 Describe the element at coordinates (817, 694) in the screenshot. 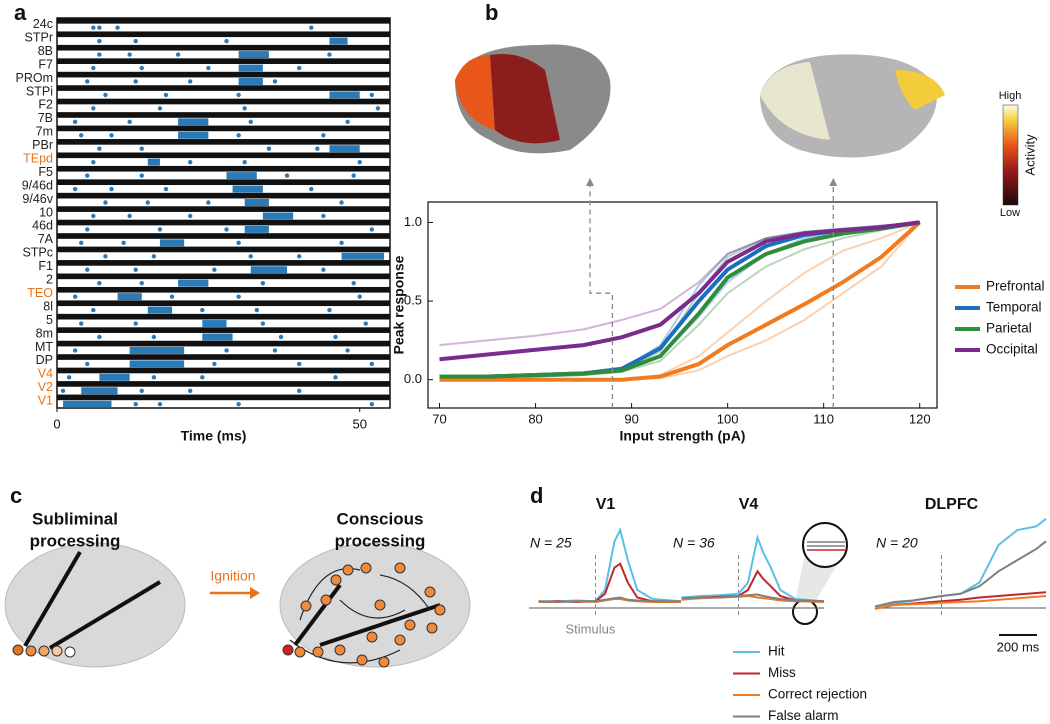

I see `legend-label: Correct rejection` at that location.